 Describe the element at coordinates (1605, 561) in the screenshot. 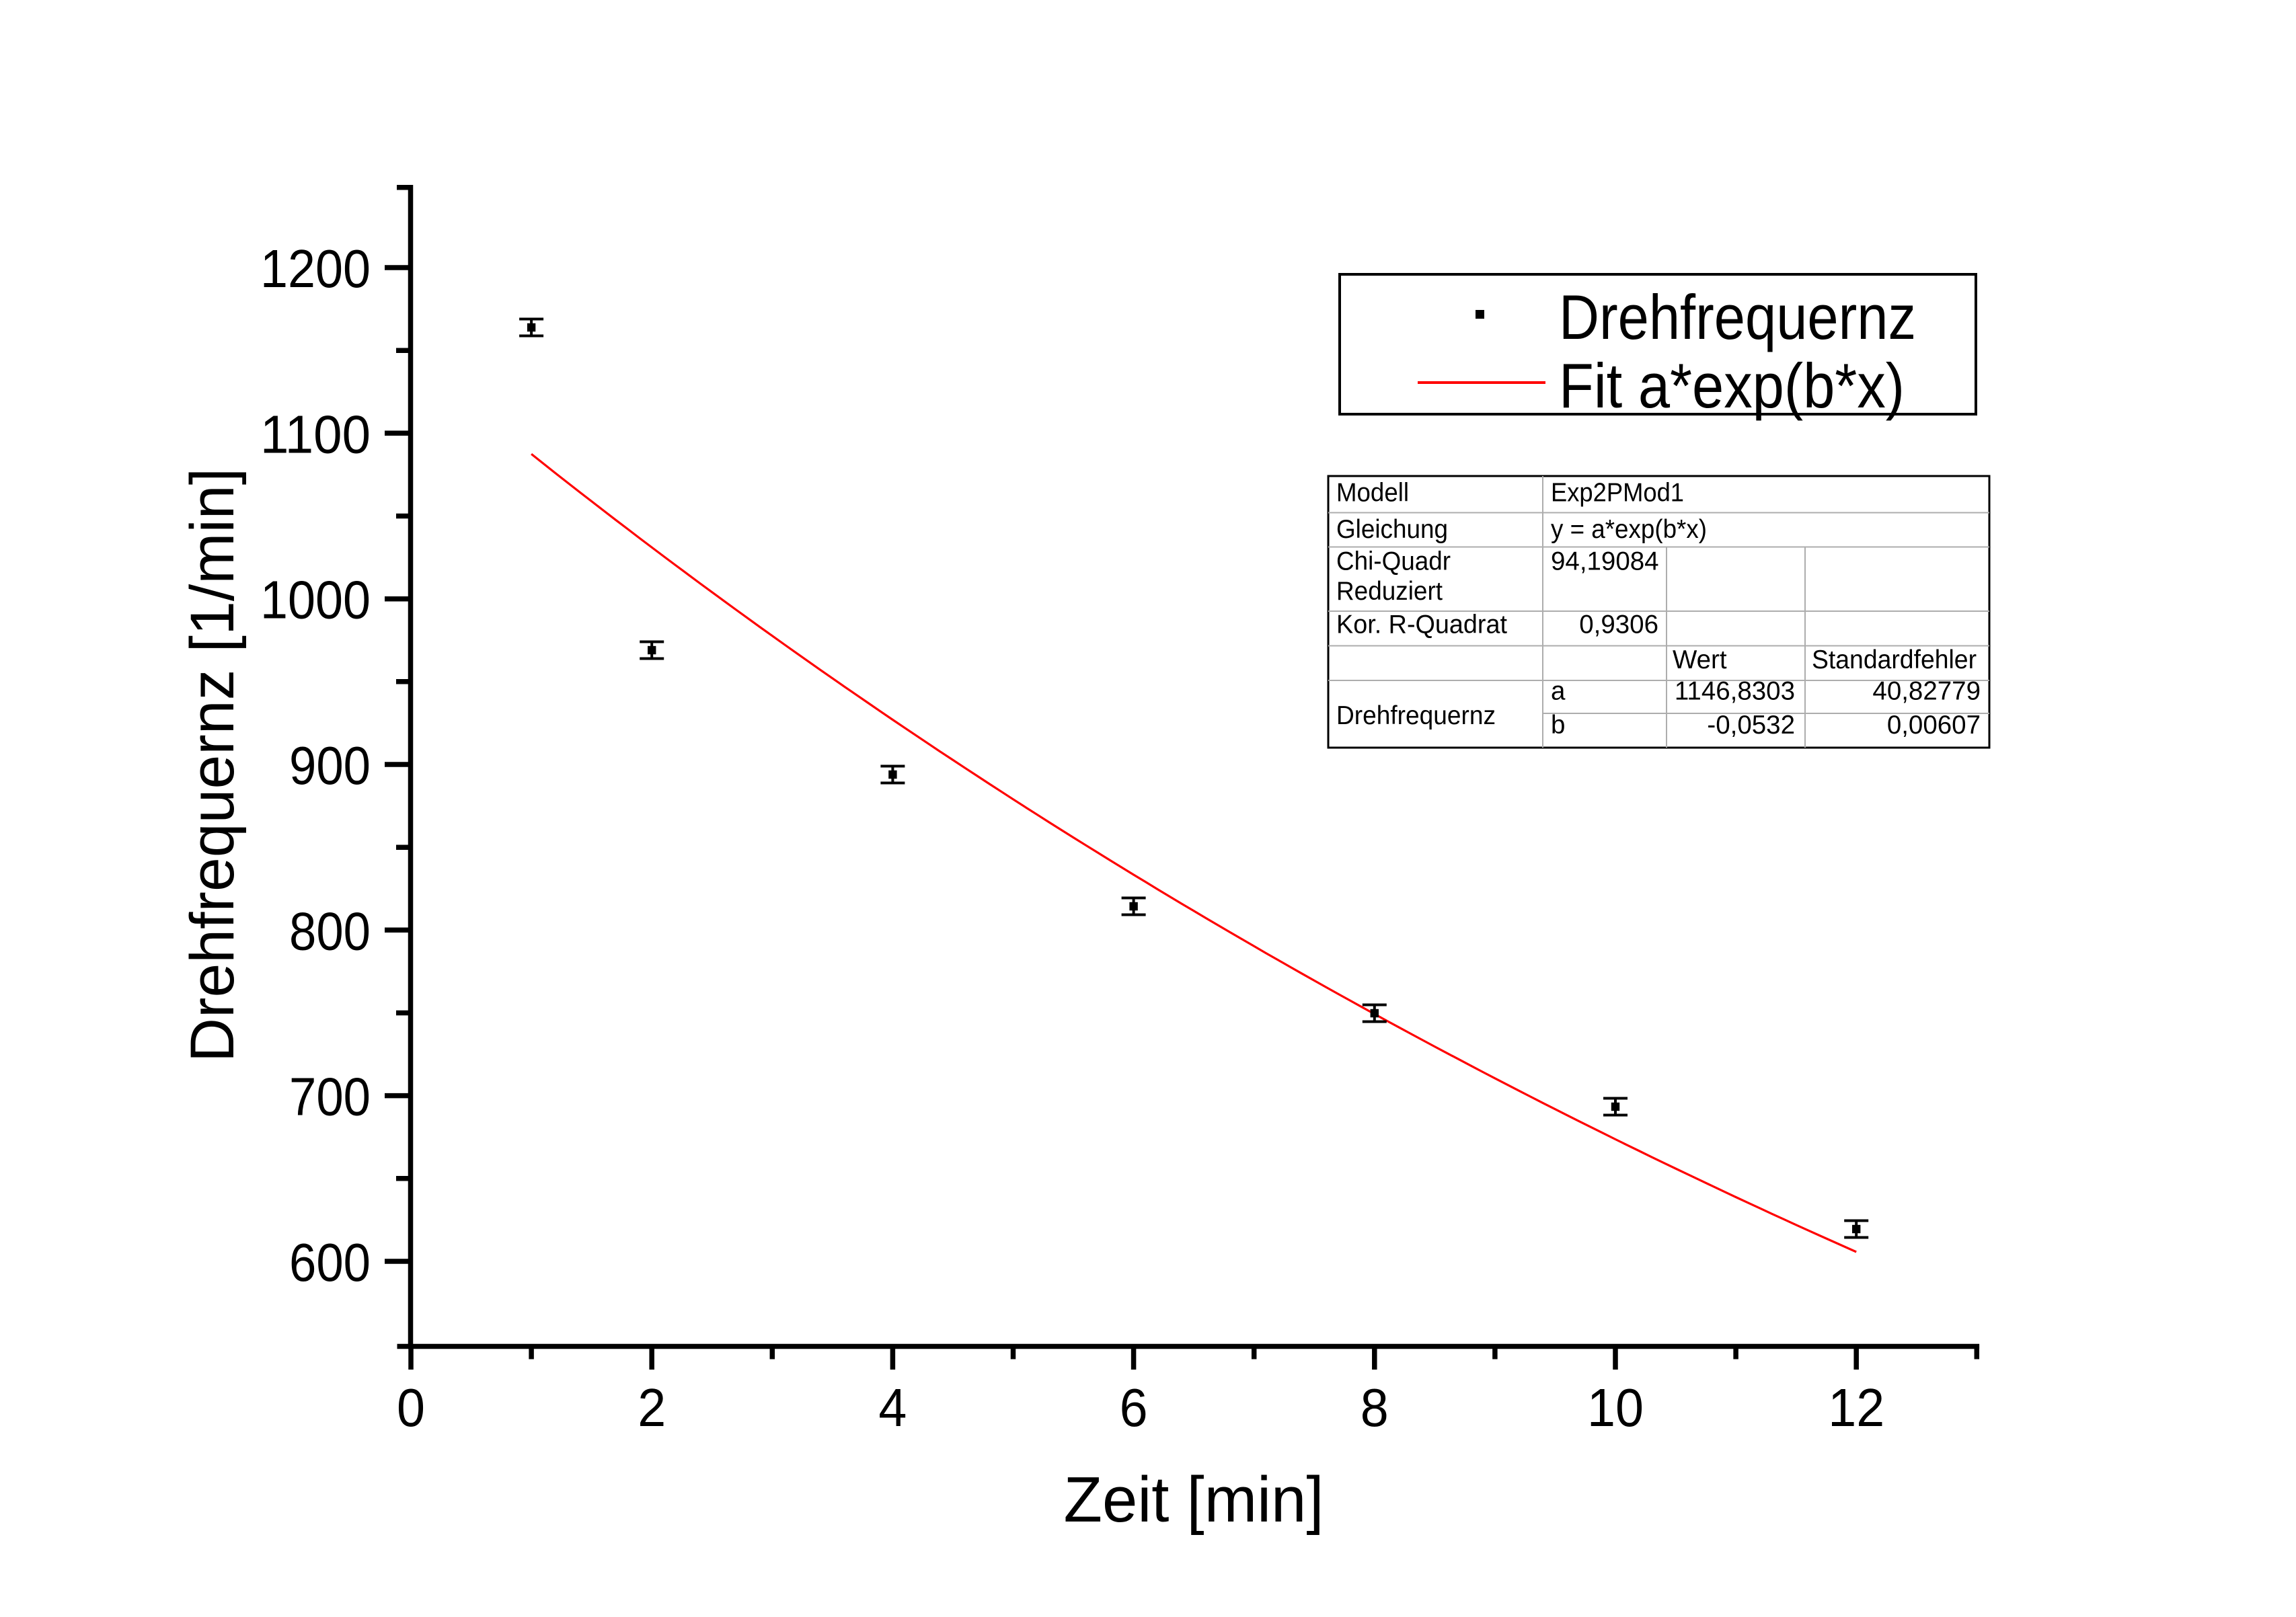

I see `svg-text: 94,19084` at that location.